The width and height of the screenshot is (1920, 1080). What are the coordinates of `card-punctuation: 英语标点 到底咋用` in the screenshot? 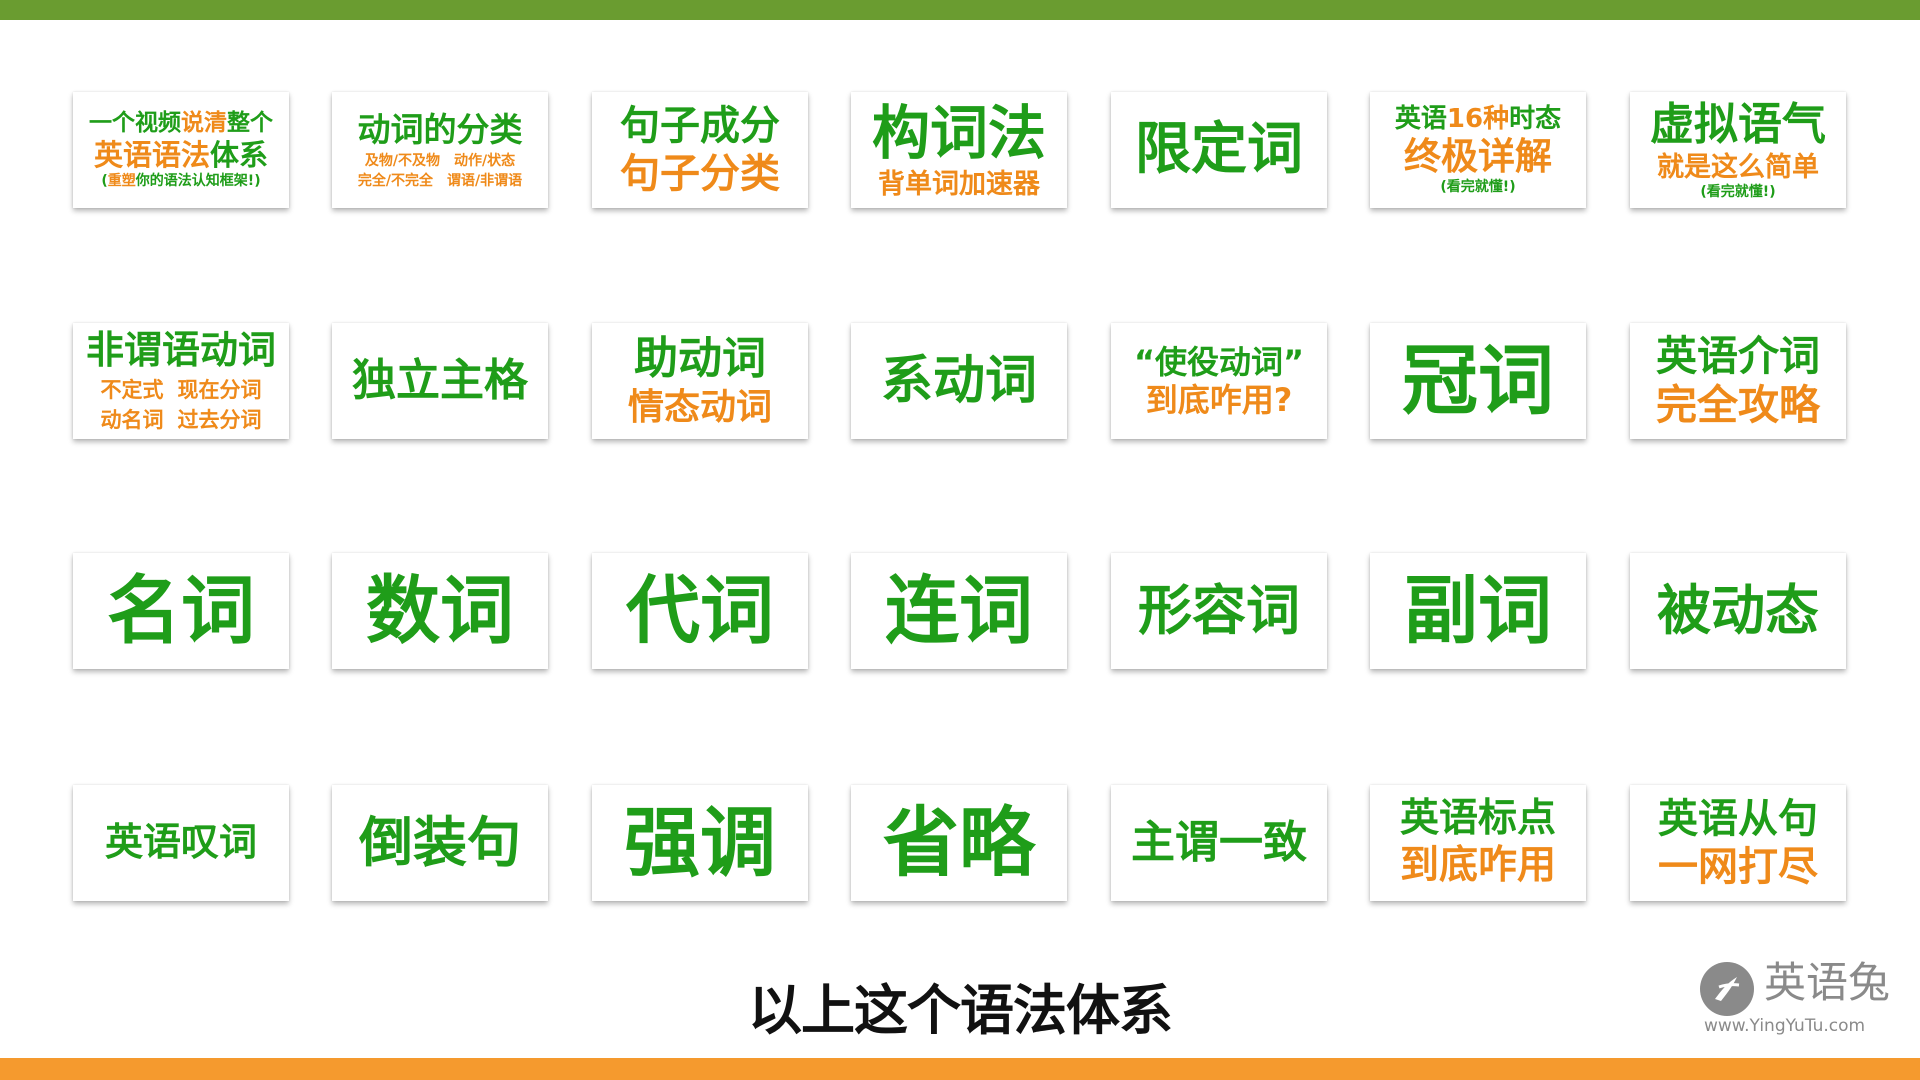 It's located at (1478, 843).